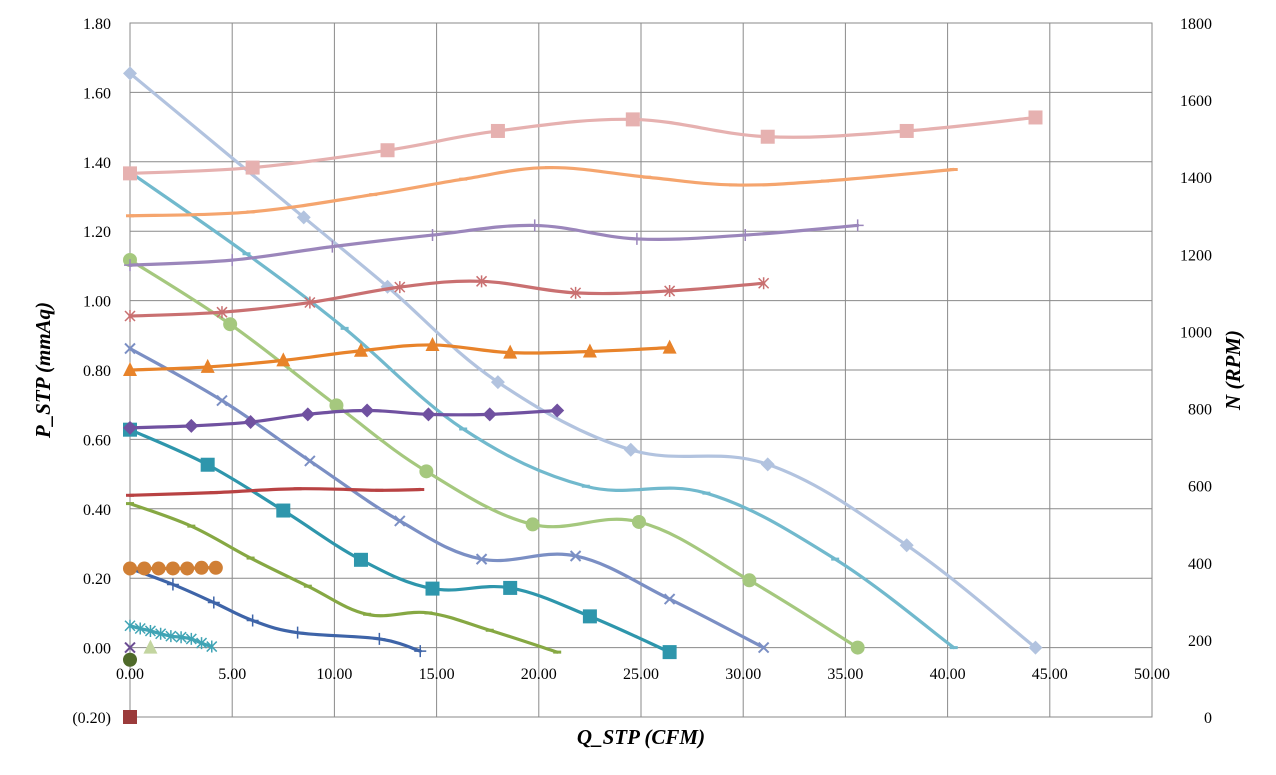 The height and width of the screenshot is (775, 1276). What do you see at coordinates (97, 93) in the screenshot?
I see `y-tick-label: 1.60` at bounding box center [97, 93].